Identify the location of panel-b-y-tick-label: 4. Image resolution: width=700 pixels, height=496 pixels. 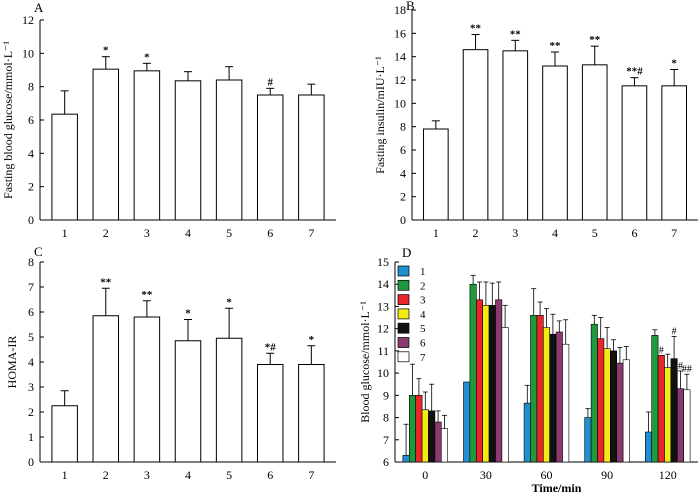
(403, 173).